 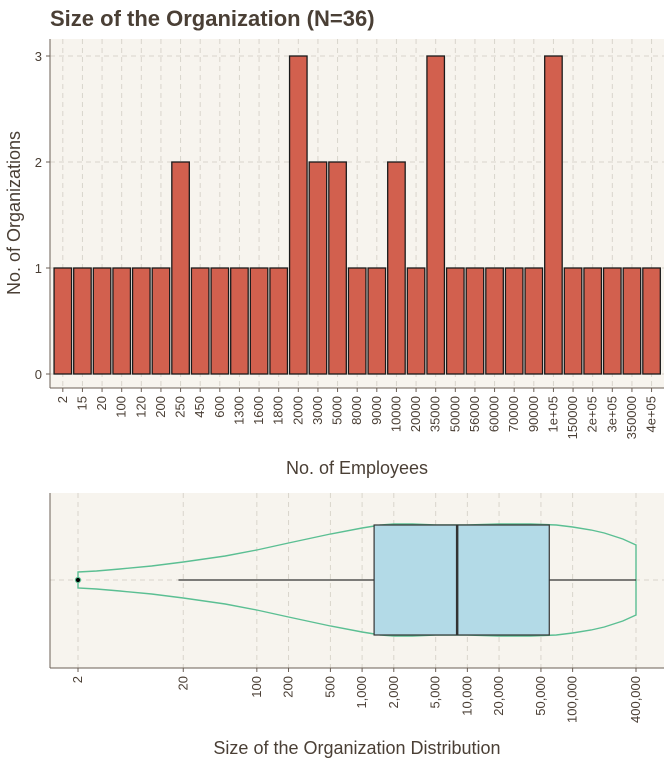 I want to click on distribution-x-tick-label: 5,000, so click(x=435, y=692).